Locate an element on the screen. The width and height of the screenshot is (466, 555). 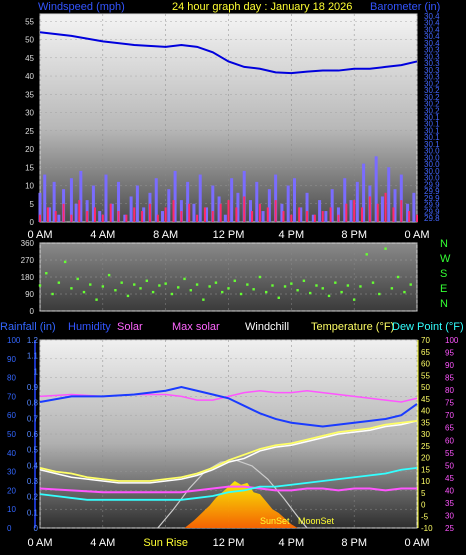
windspeed-tick-label: 30 is located at coordinates (29, 113).